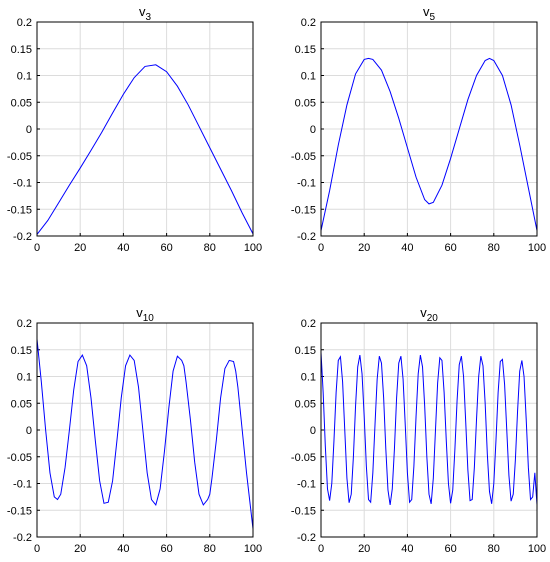  I want to click on panel-title: v5, so click(429, 13).